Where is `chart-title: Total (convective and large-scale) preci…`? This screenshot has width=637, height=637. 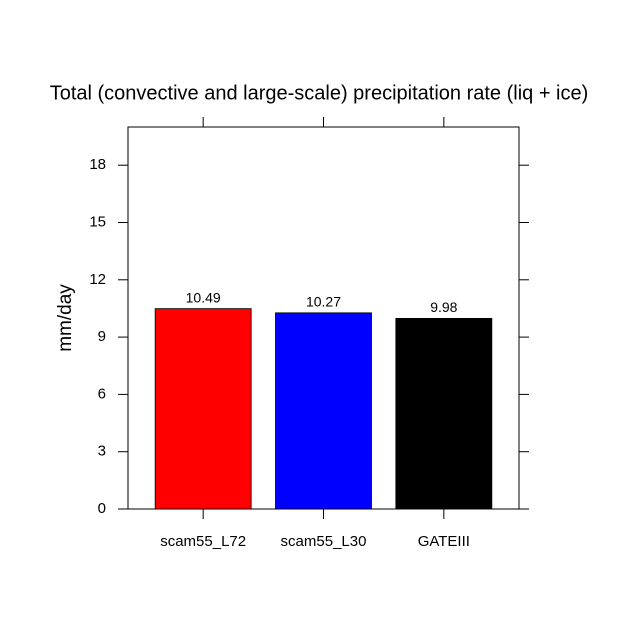 chart-title: Total (convective and large-scale) preci… is located at coordinates (319, 93).